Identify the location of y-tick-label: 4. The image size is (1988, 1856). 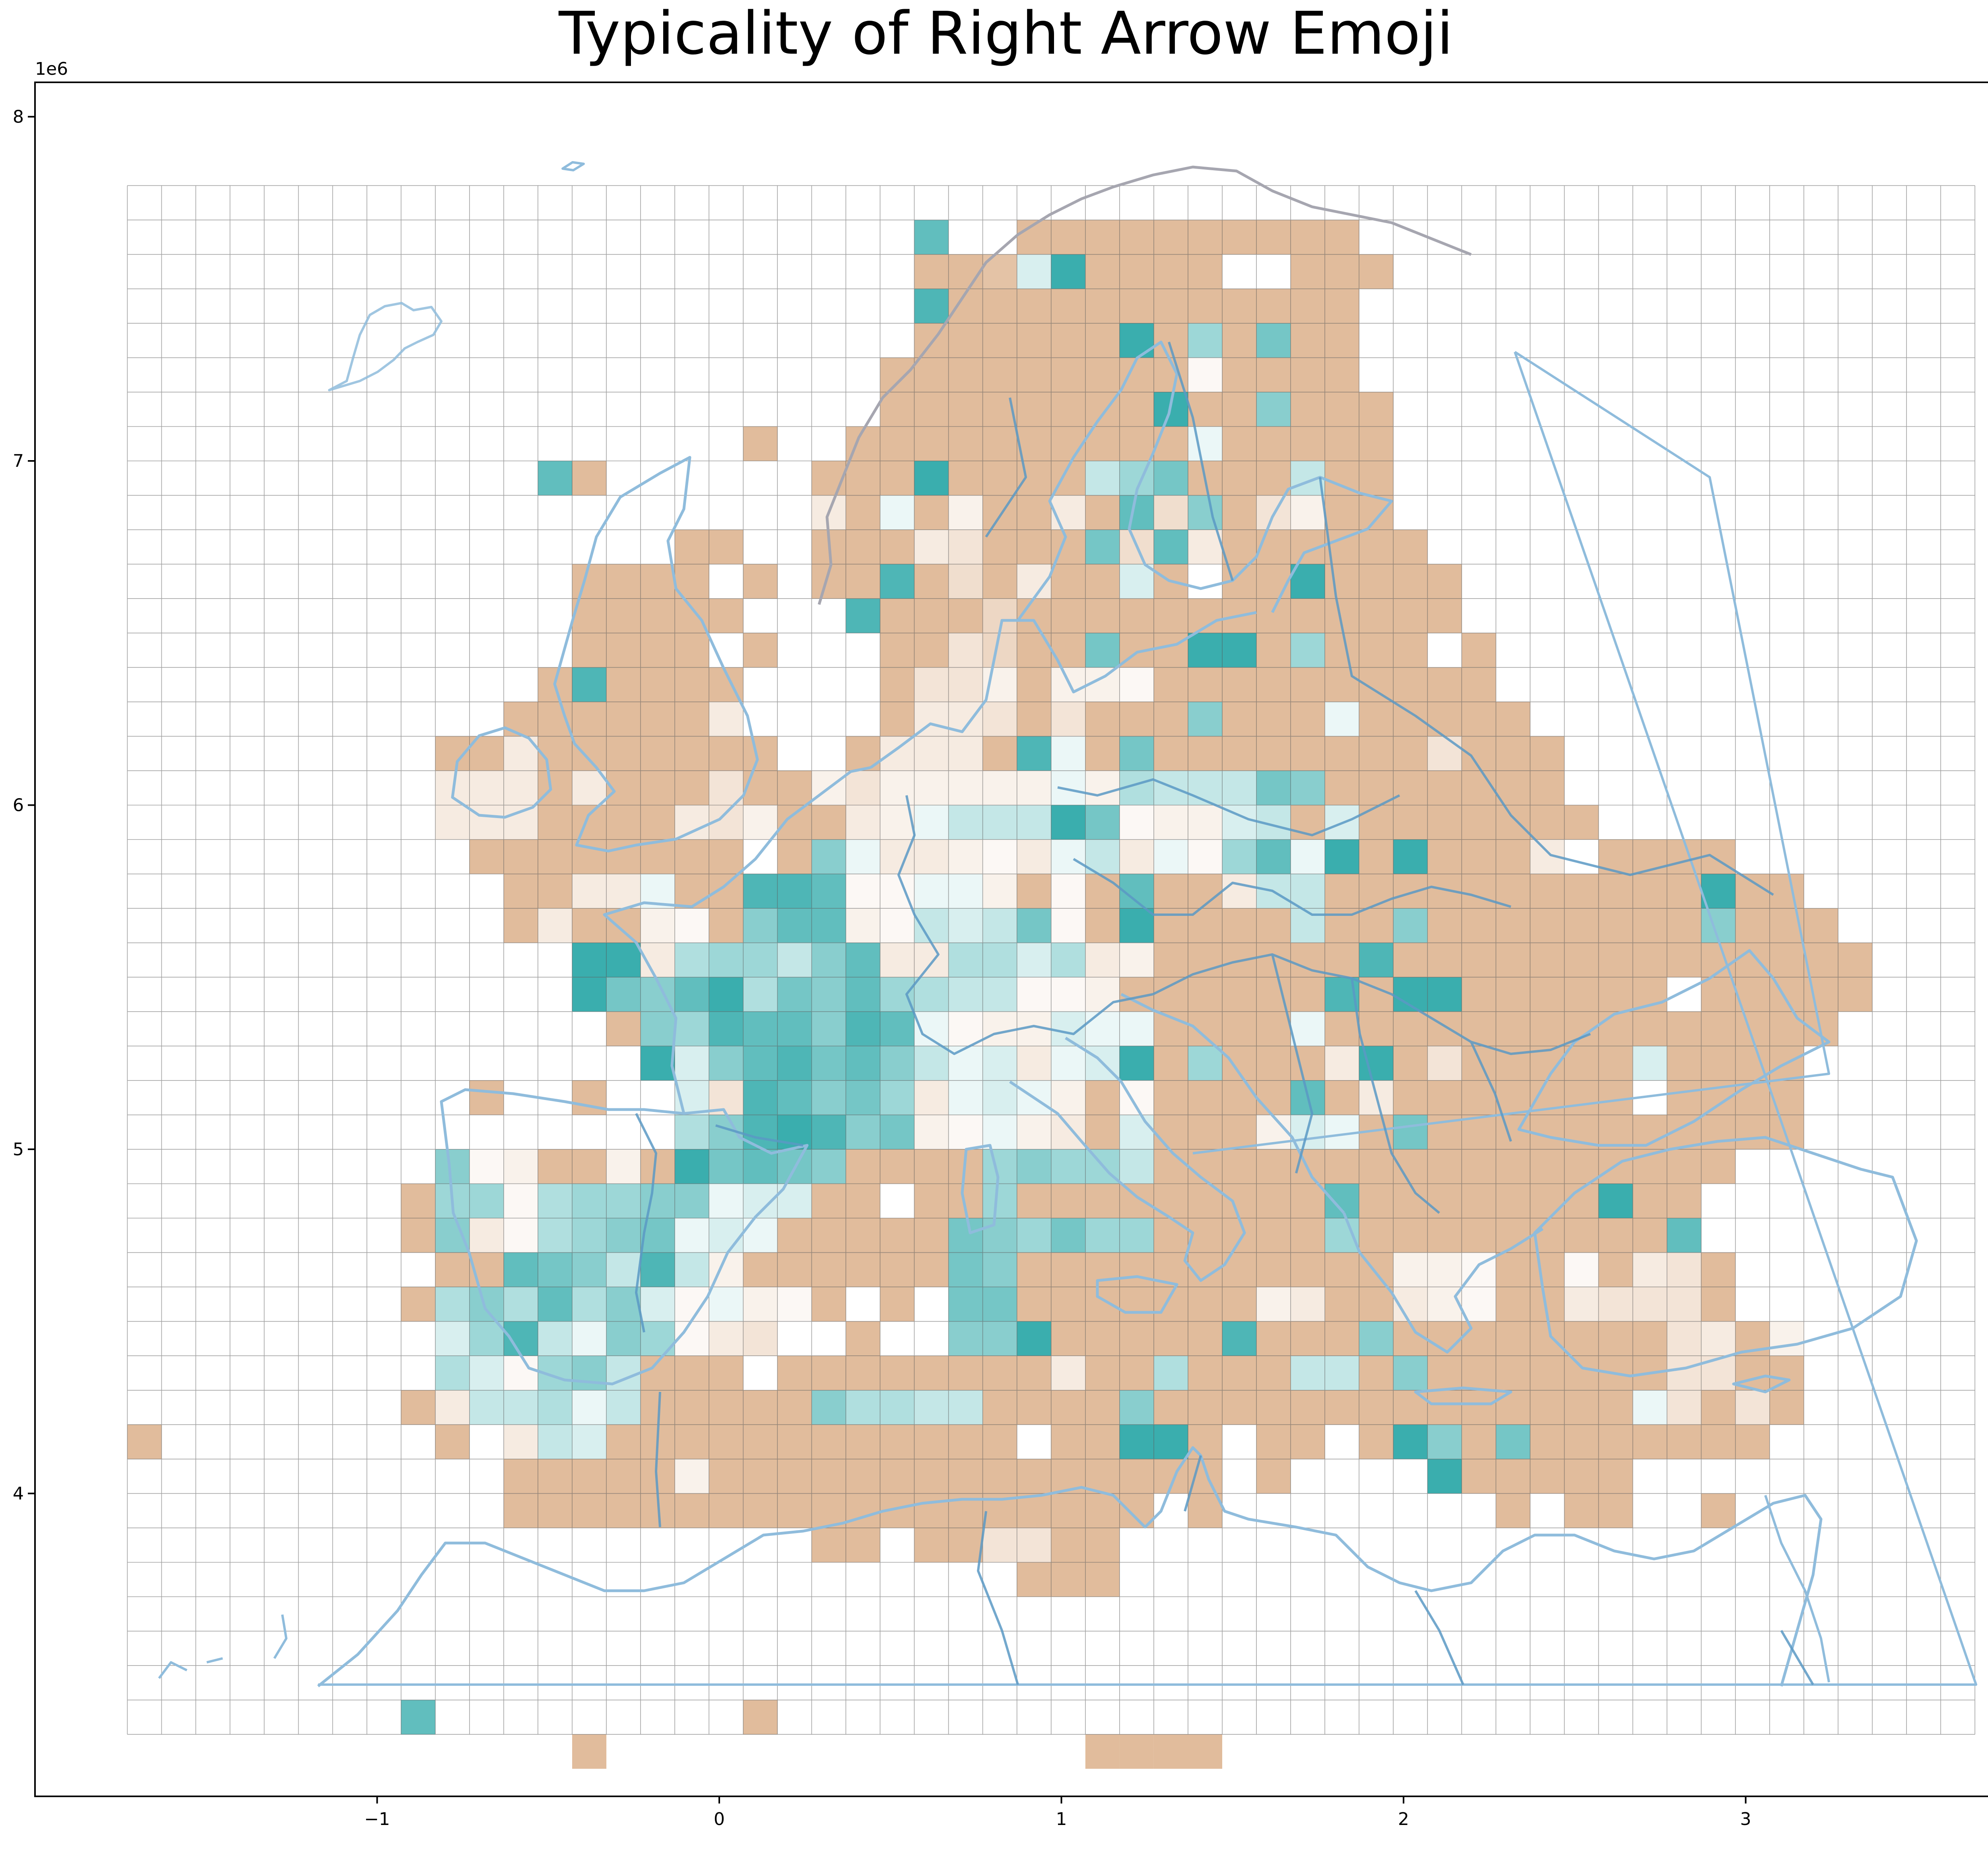
(18, 1494).